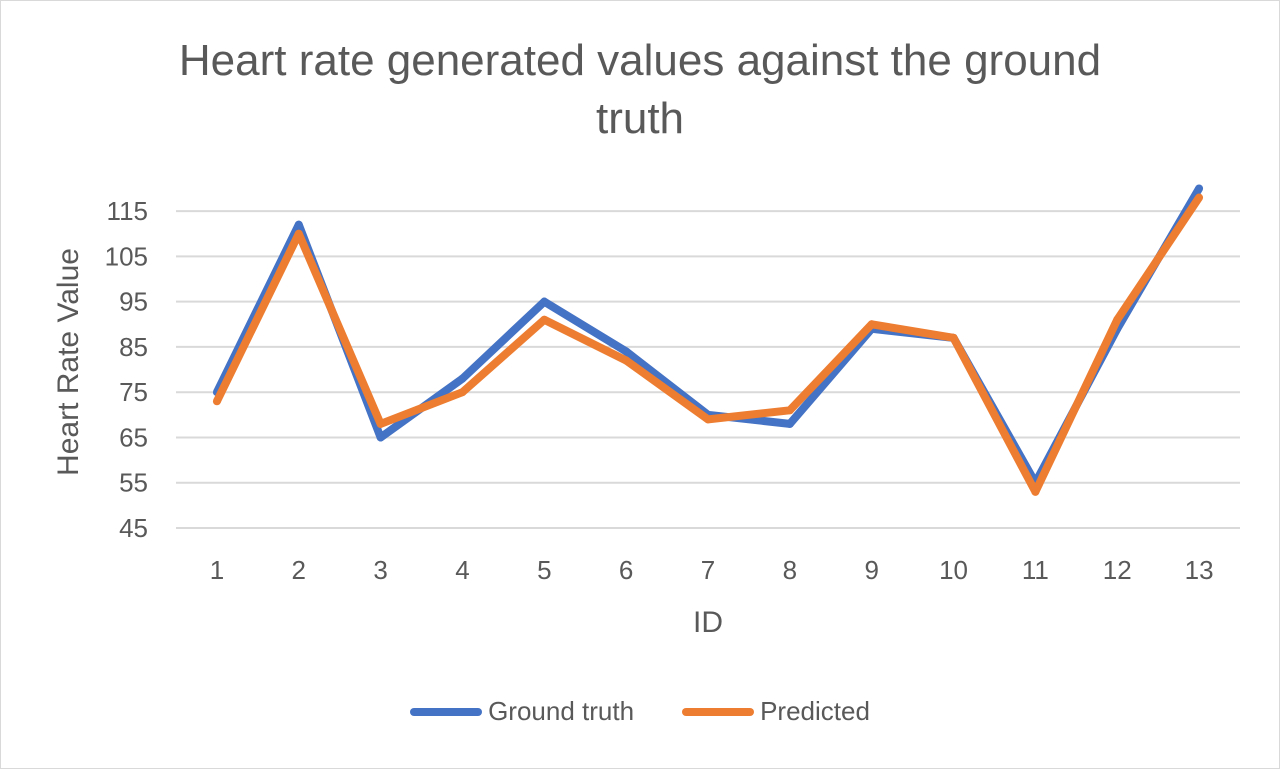 This screenshot has height=769, width=1280. I want to click on x-tick-label: 9, so click(871, 570).